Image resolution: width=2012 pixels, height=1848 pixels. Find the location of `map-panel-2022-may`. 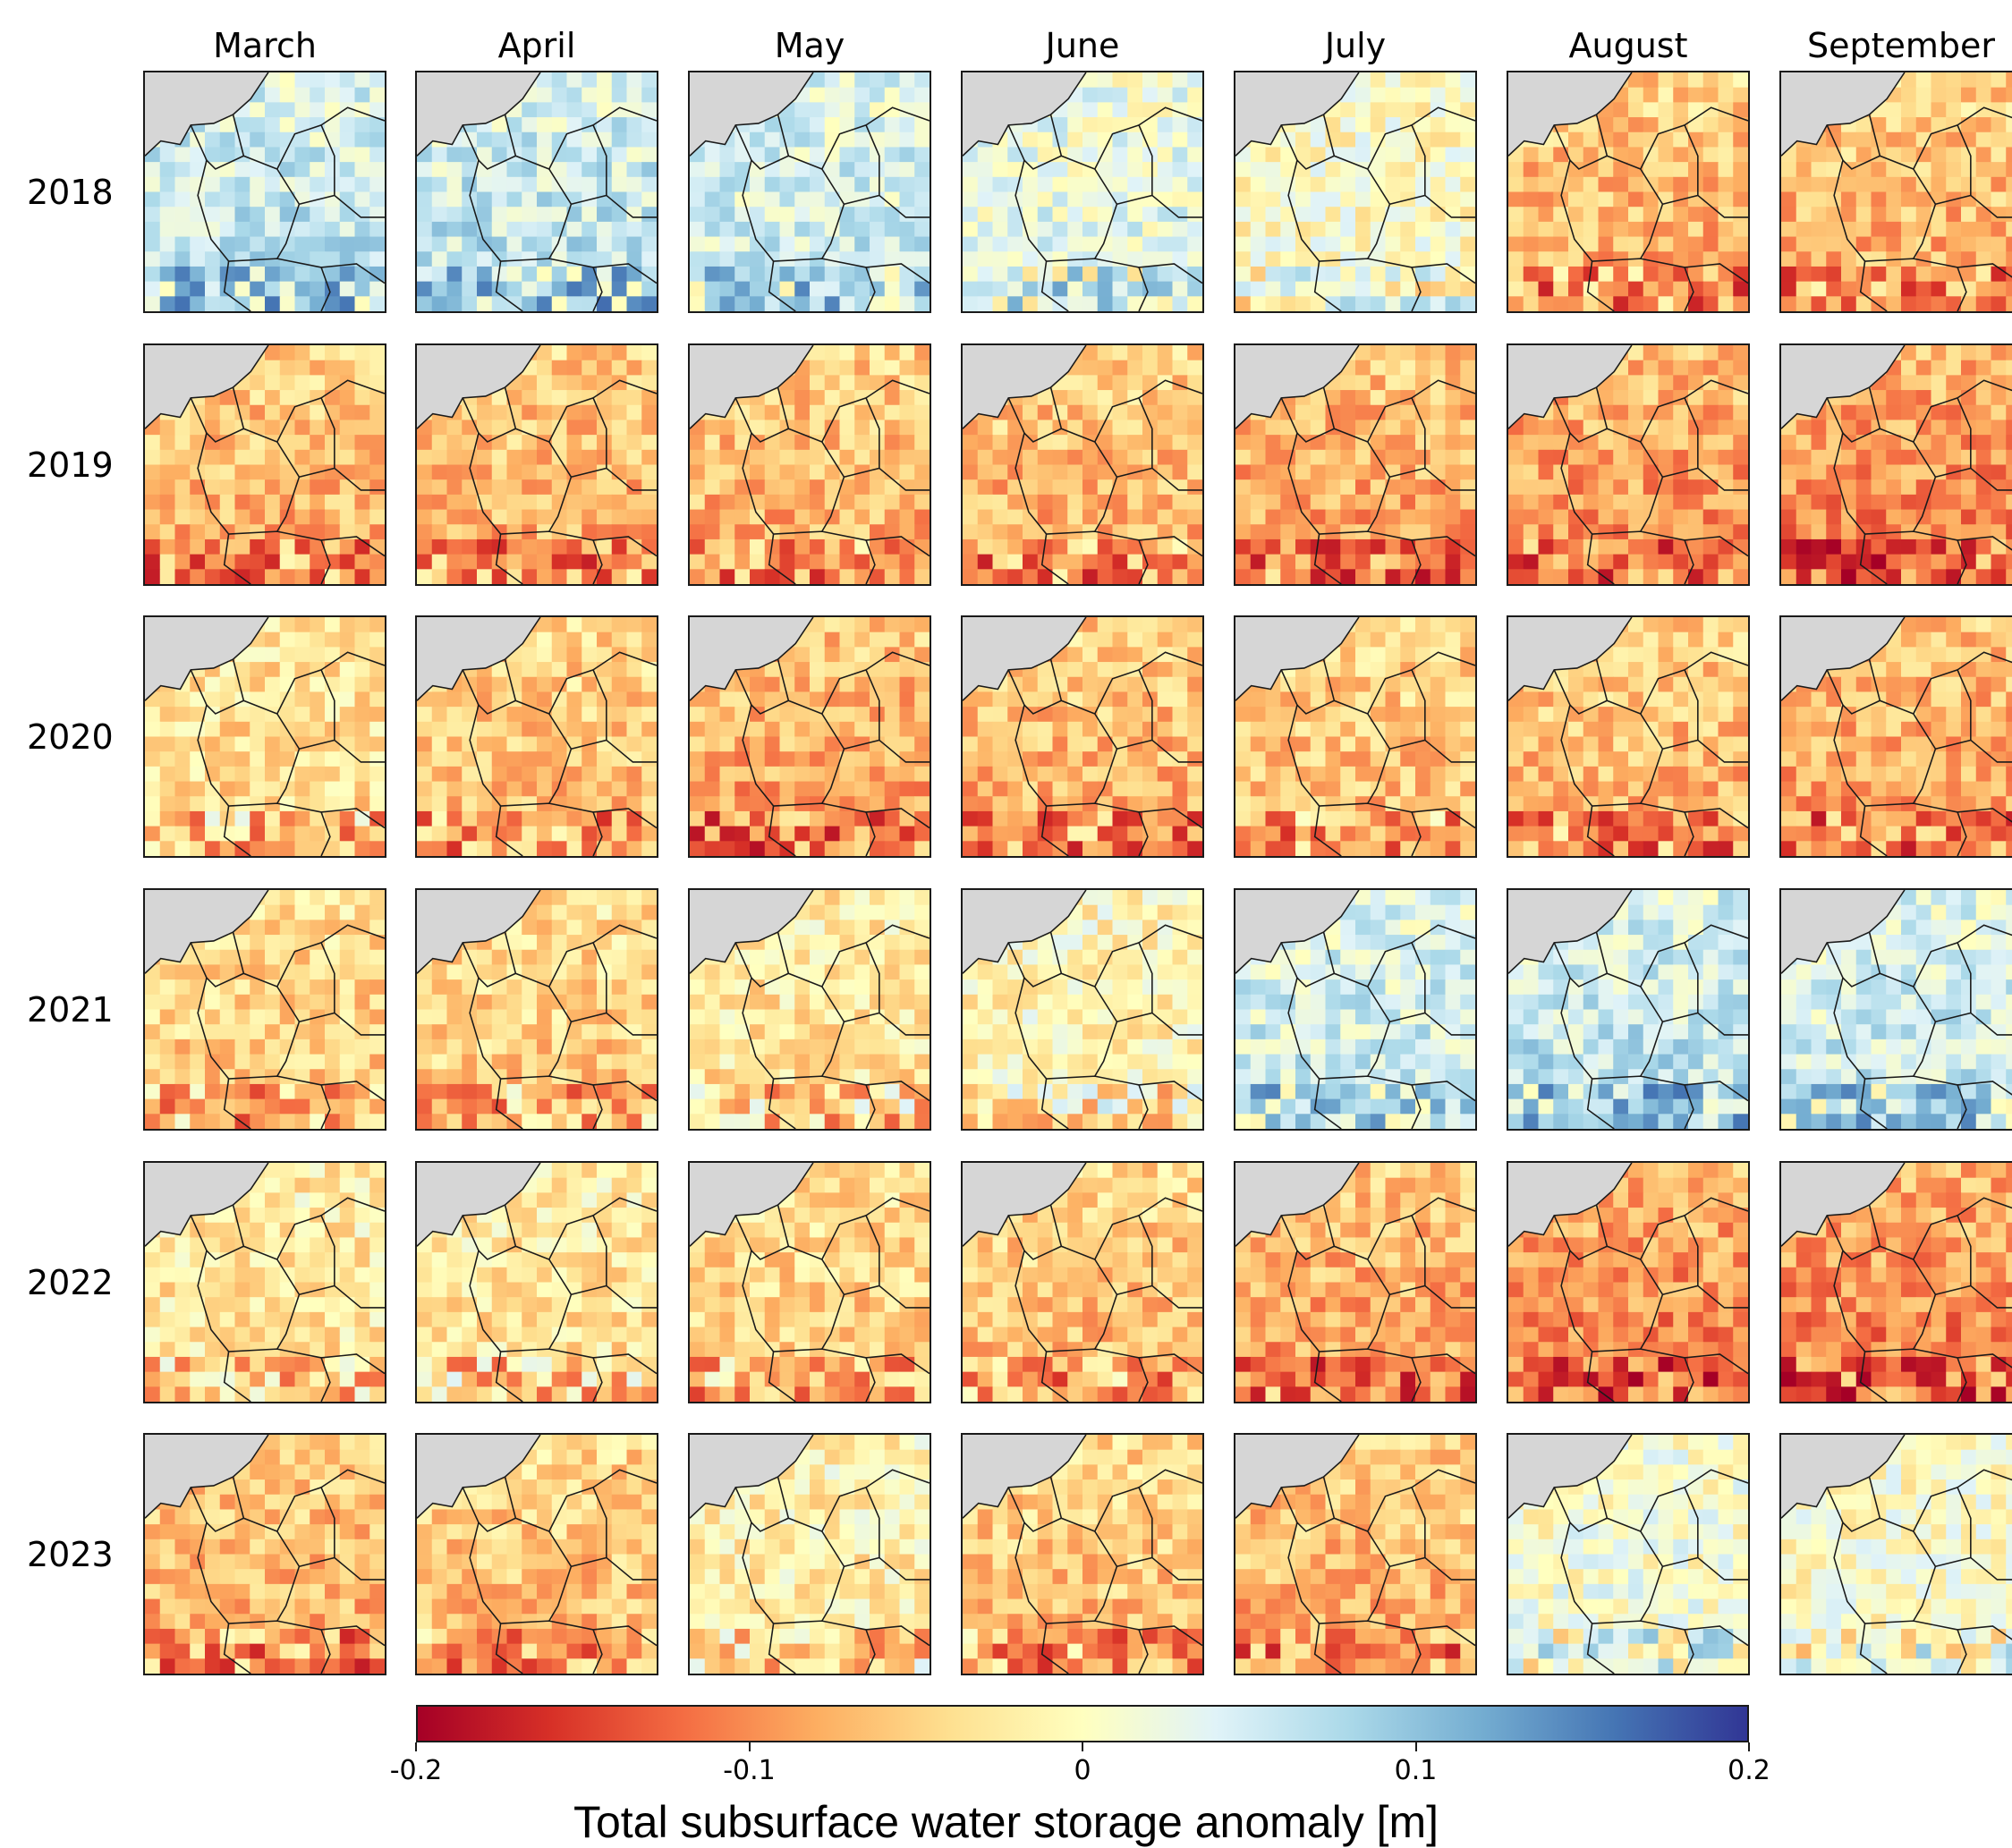

map-panel-2022-may is located at coordinates (809, 1282).